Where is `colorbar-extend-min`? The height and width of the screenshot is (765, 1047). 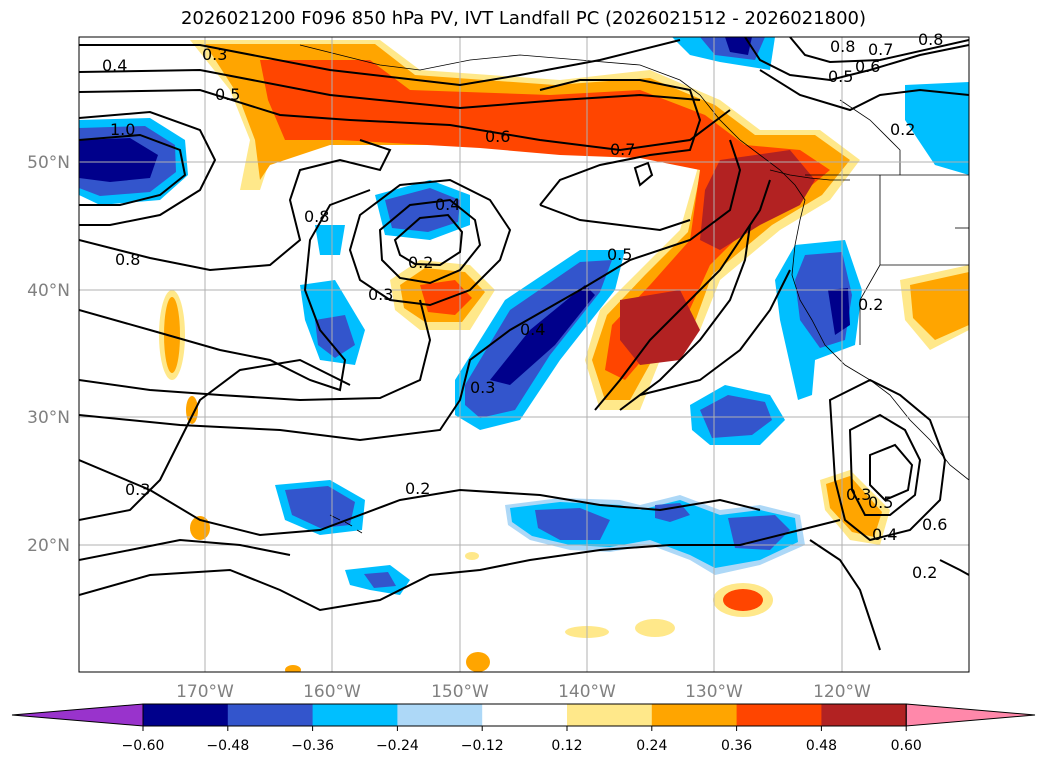
colorbar-extend-min is located at coordinates (77, 715).